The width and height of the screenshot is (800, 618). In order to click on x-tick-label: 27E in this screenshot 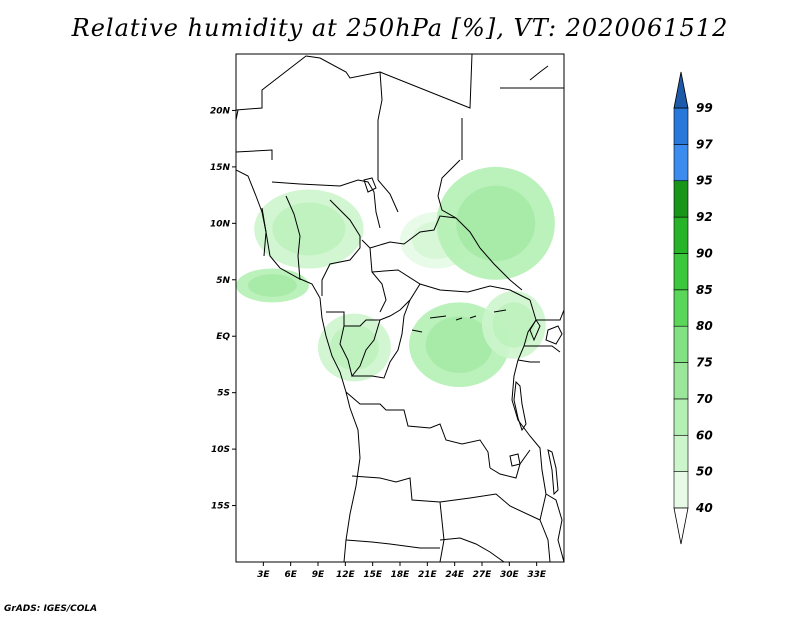, I will do `click(483, 575)`.